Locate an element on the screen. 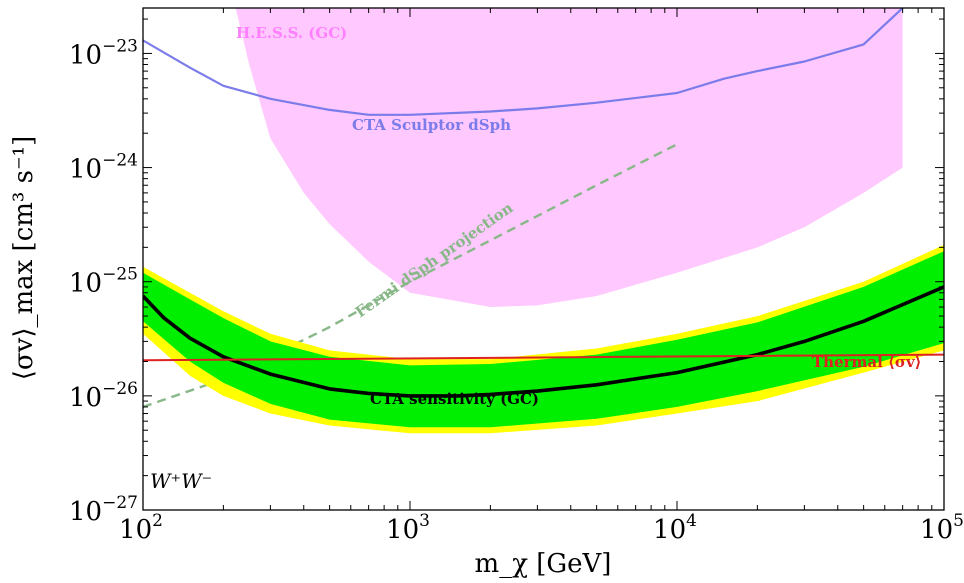 The width and height of the screenshot is (964, 583). y-axis-title: ⟨σv⟩_max [cm³ s⁻¹] is located at coordinates (24, 258).